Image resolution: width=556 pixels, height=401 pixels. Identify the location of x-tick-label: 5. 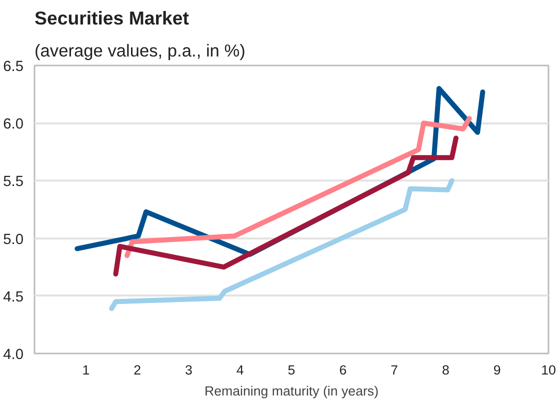
(292, 370).